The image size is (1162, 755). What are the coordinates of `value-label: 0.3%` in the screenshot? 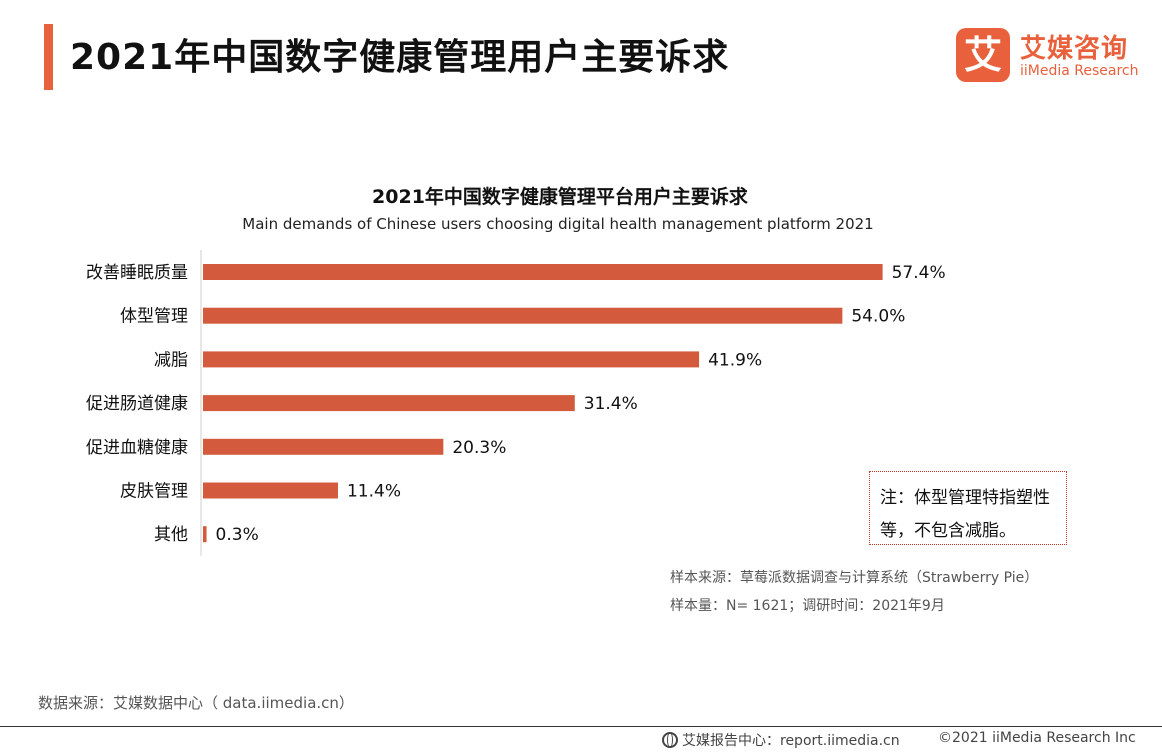 It's located at (237, 535).